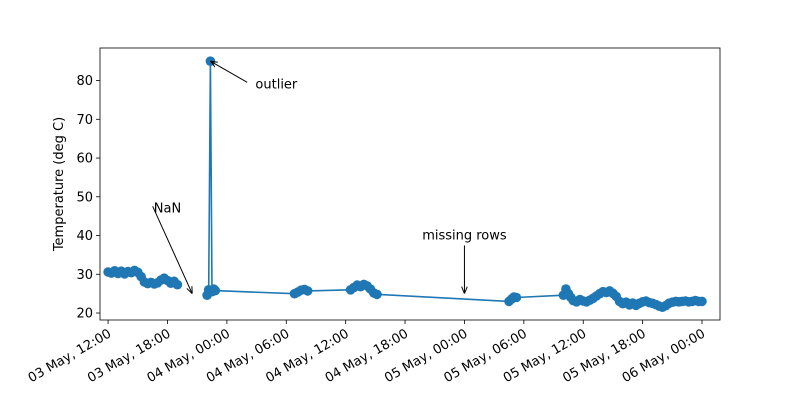 The width and height of the screenshot is (800, 400). What do you see at coordinates (276, 84) in the screenshot?
I see `annotation-label: outlier` at bounding box center [276, 84].